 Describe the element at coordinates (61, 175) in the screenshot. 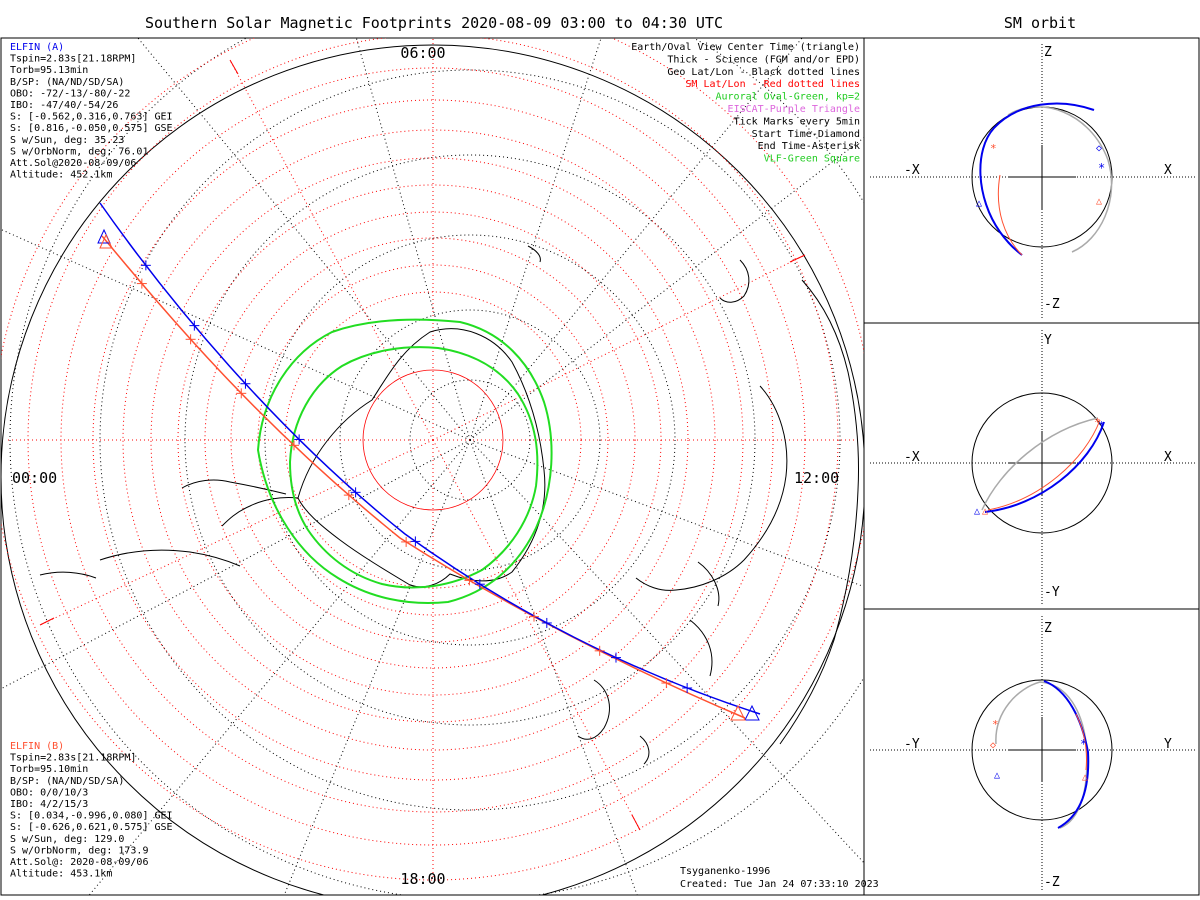

I see `elfin-a-info-line: Altitude: 452.1km` at that location.